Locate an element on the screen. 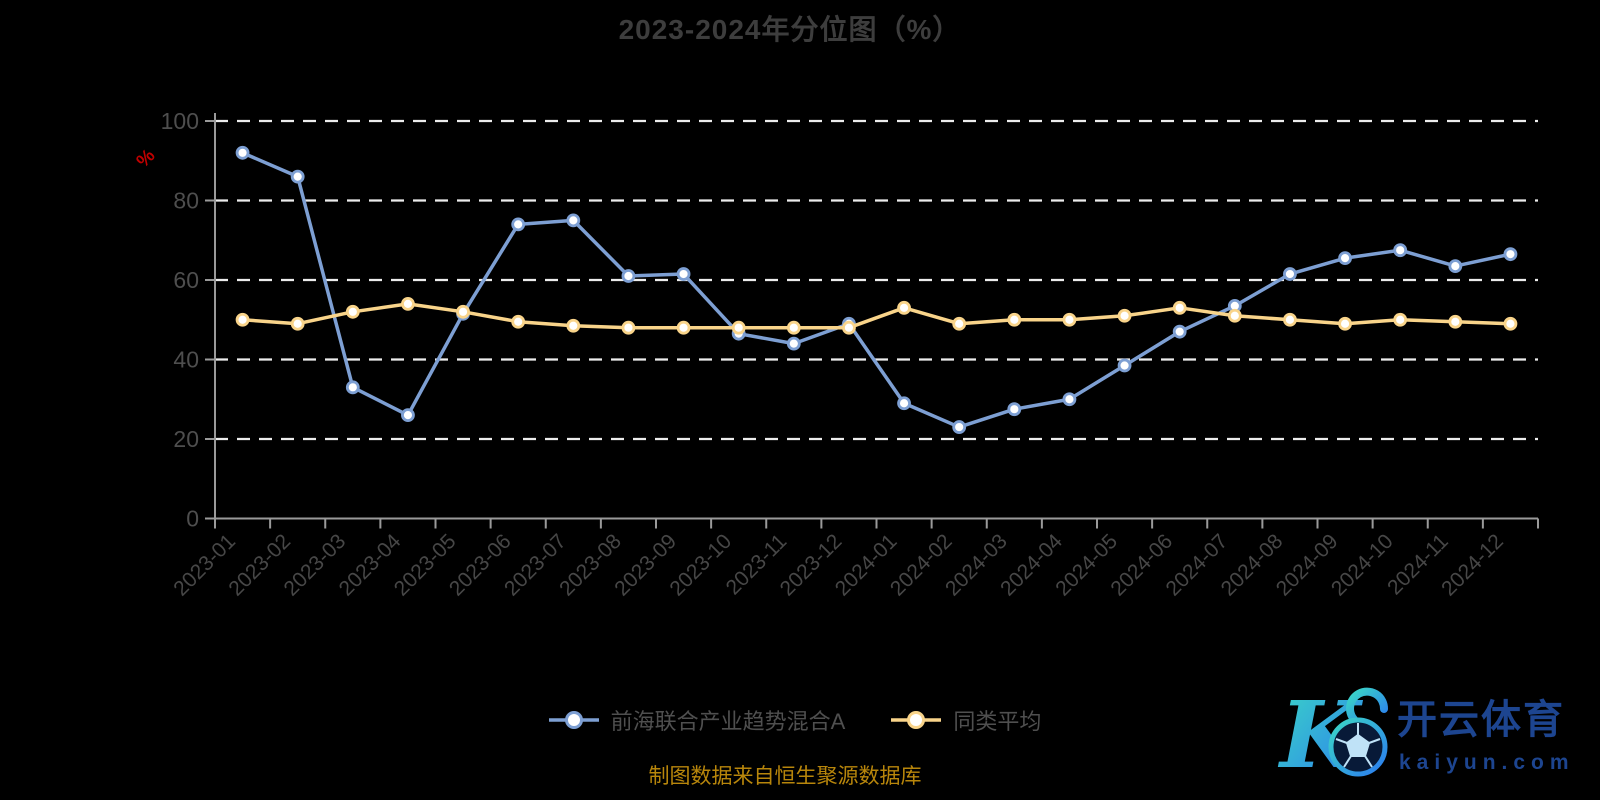 Image resolution: width=1600 pixels, height=800 pixels. legend-label-peer-average: 同类平均 is located at coordinates (997, 721).